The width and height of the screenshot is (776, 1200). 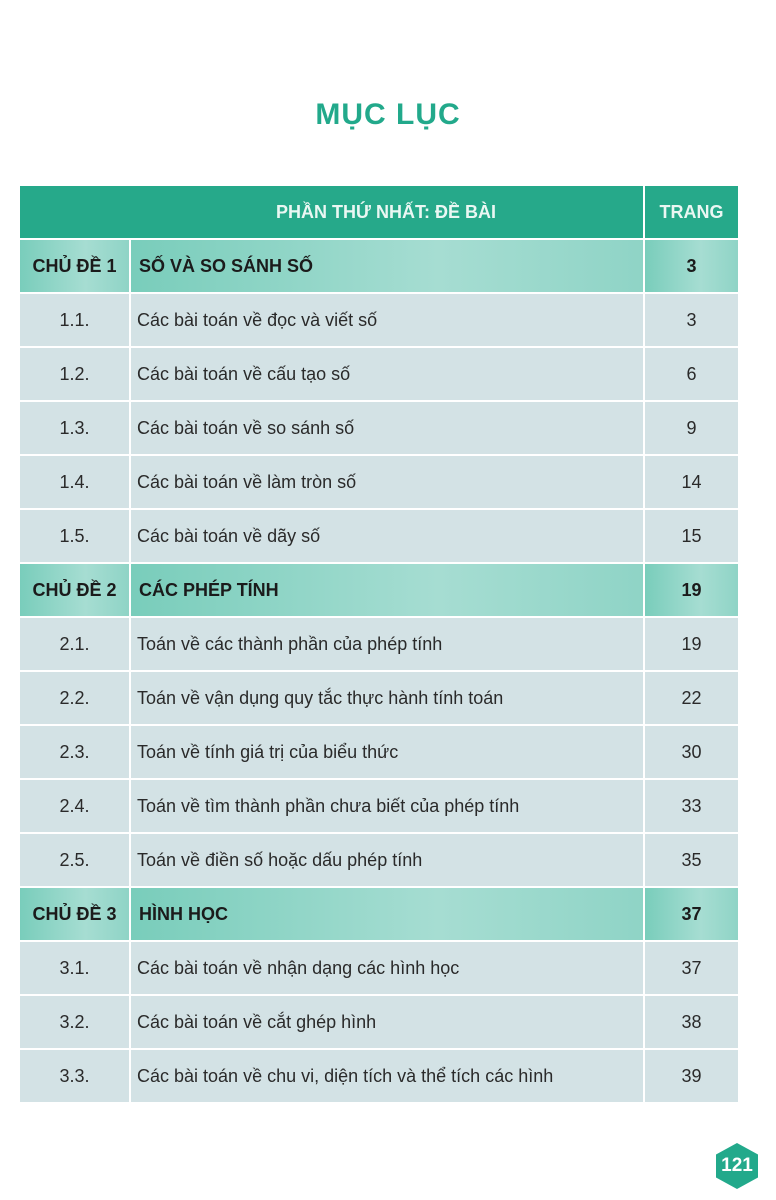 I want to click on toc-row: 1.5. Các bài toán về dãy số 15, so click(x=379, y=536).